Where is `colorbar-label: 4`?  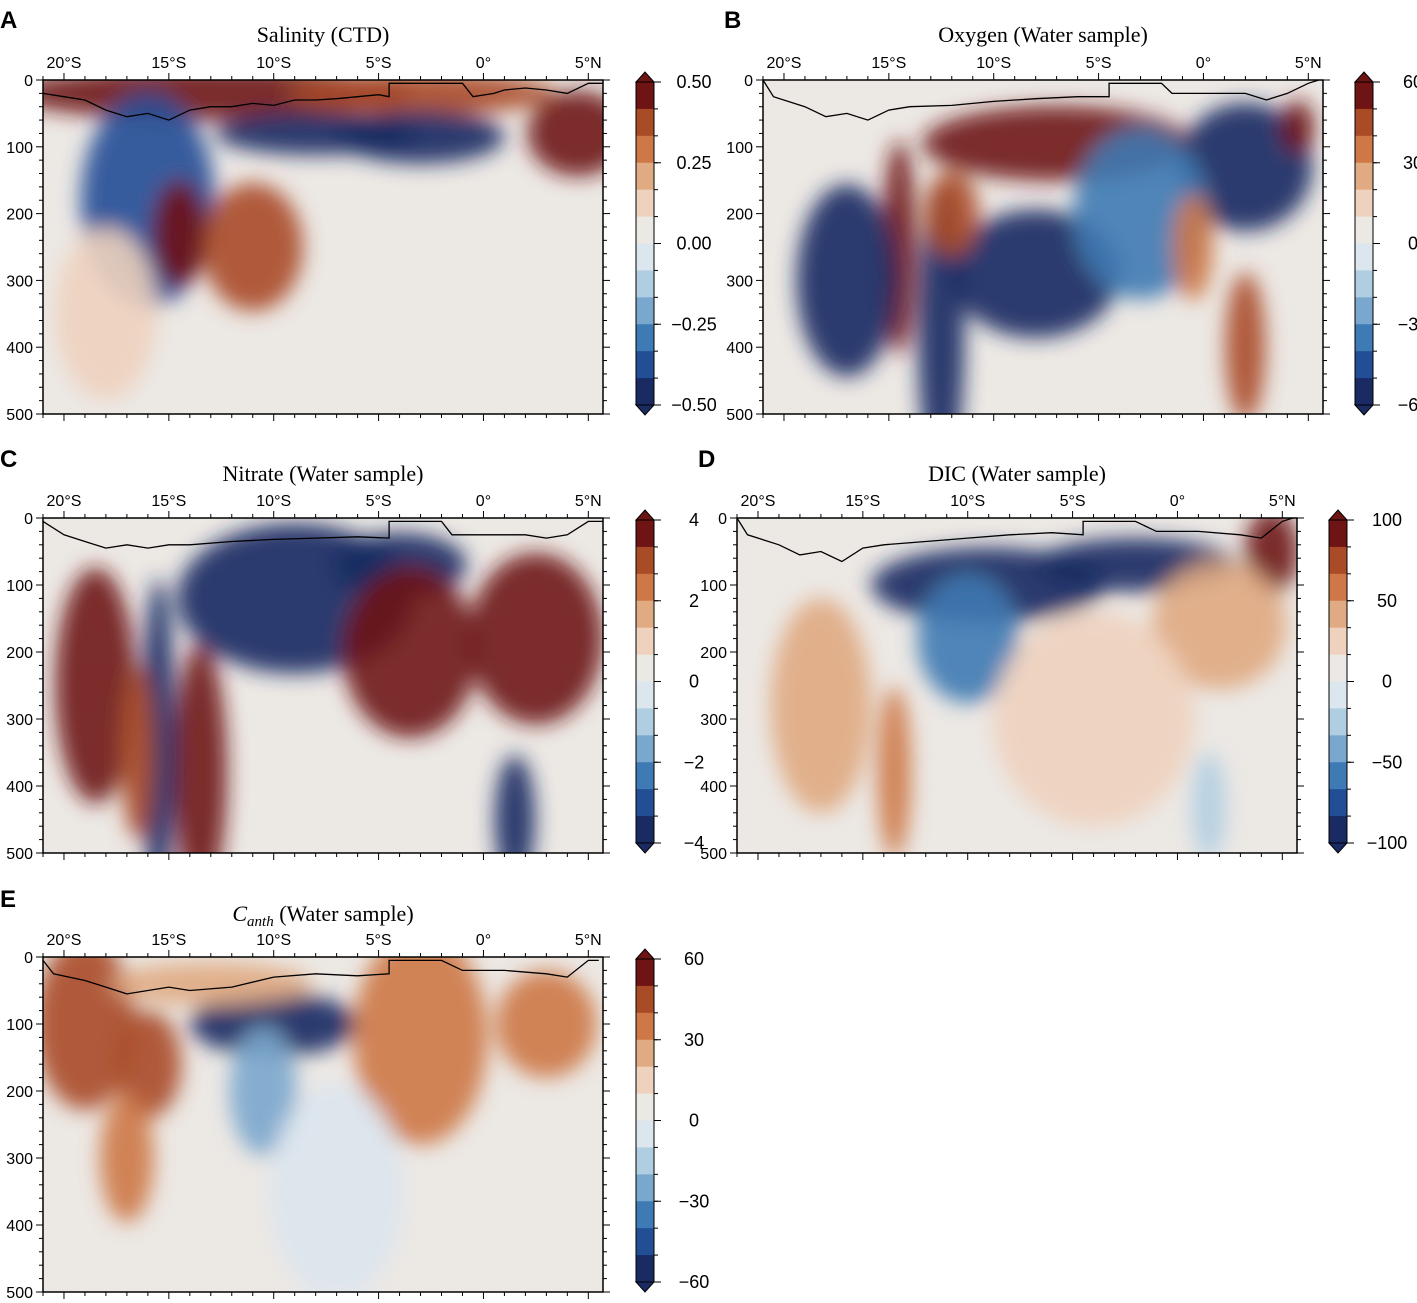 colorbar-label: 4 is located at coordinates (694, 520).